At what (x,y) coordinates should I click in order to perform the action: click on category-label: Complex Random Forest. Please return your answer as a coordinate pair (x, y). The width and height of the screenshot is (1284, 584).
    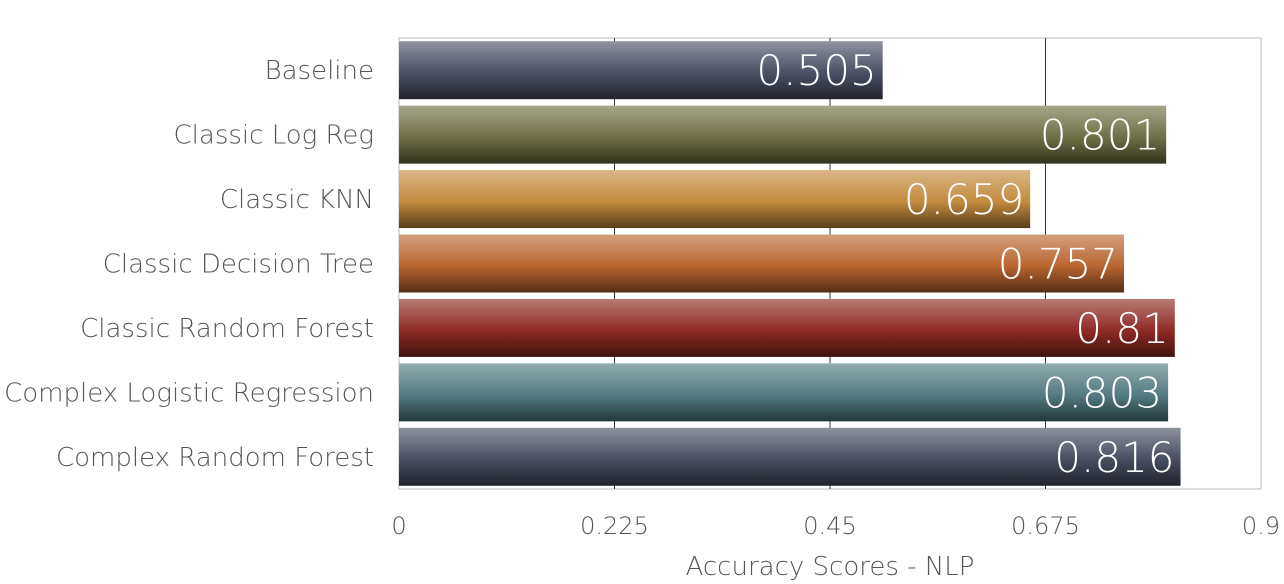
    Looking at the image, I should click on (215, 458).